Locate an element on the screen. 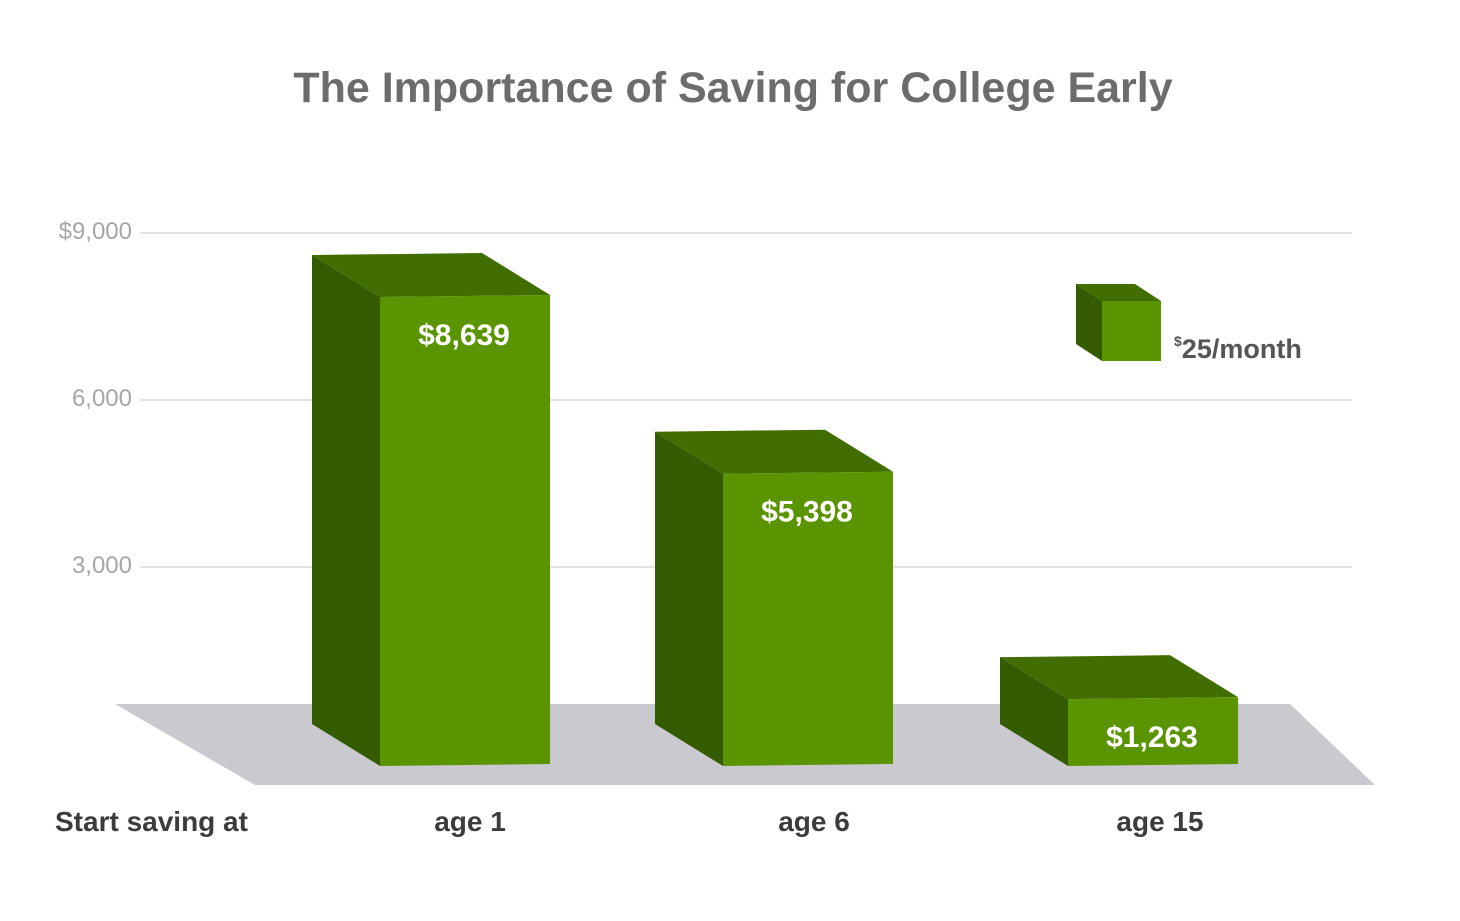 This screenshot has width=1460, height=921. legend-text: 25/month is located at coordinates (1242, 349).